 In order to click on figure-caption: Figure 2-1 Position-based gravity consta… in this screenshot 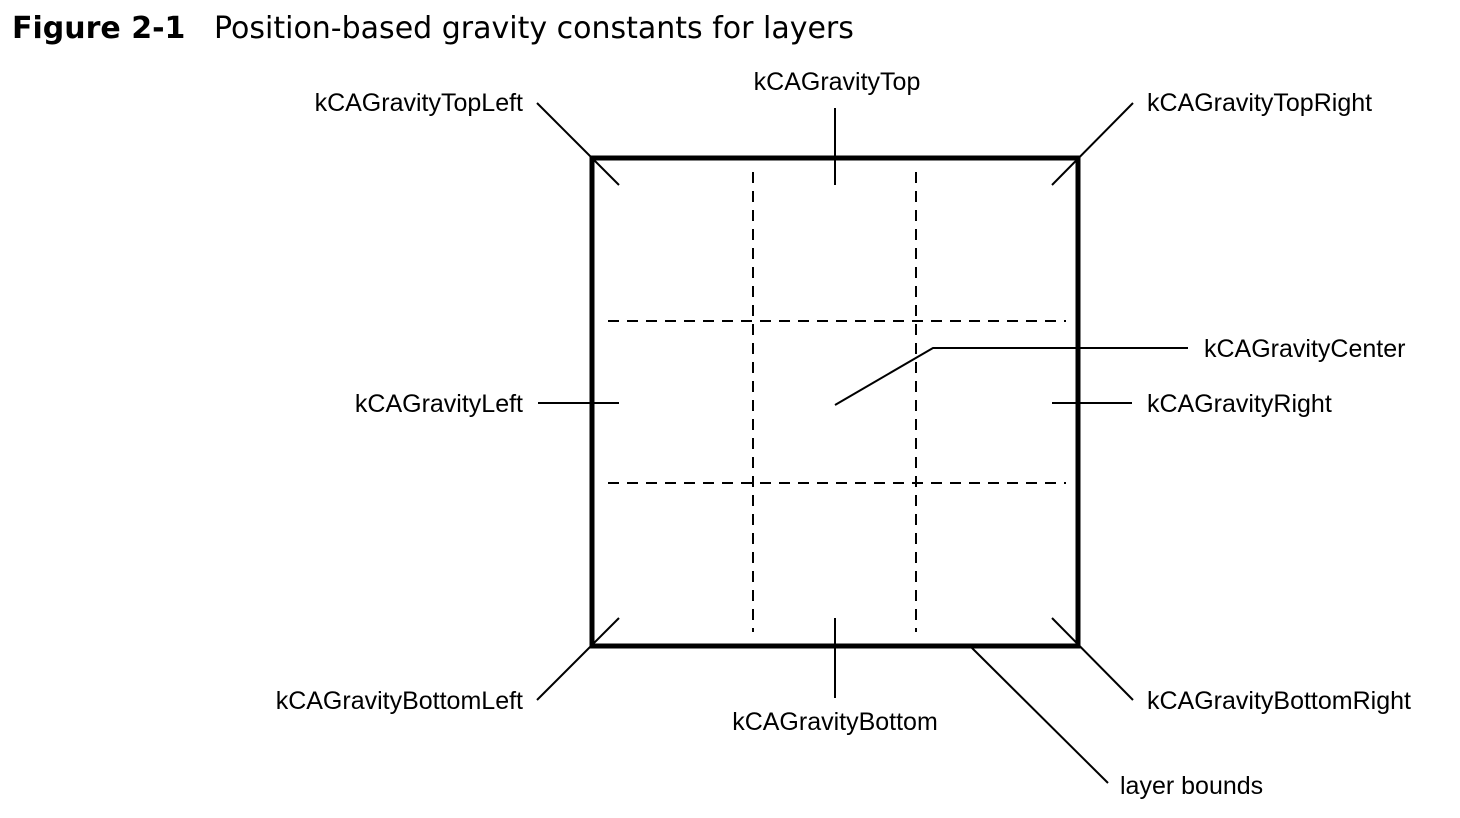, I will do `click(433, 28)`.